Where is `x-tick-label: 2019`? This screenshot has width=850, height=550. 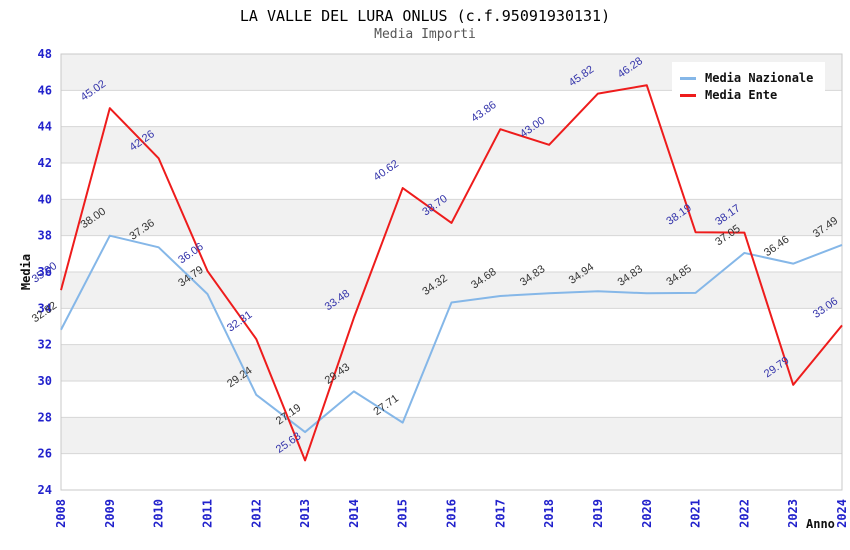 x-tick-label: 2019 is located at coordinates (598, 513).